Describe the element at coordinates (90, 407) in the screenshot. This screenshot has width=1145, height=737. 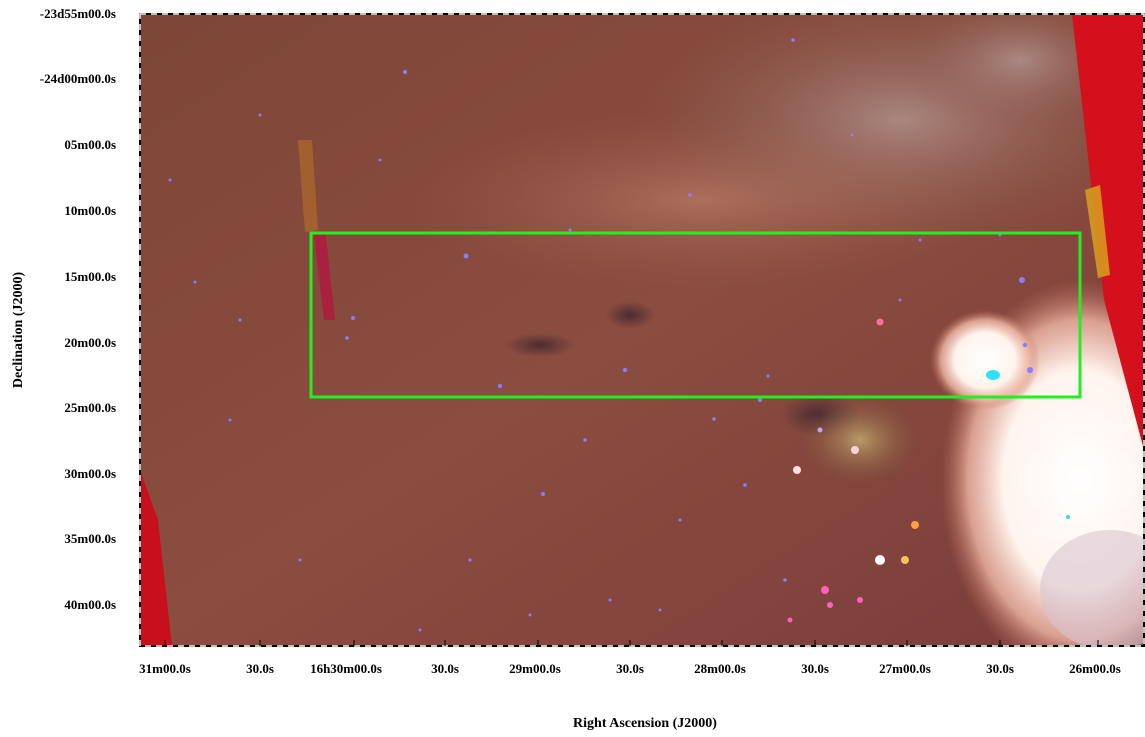
I see `y-tick-label: 25m00.0s` at that location.